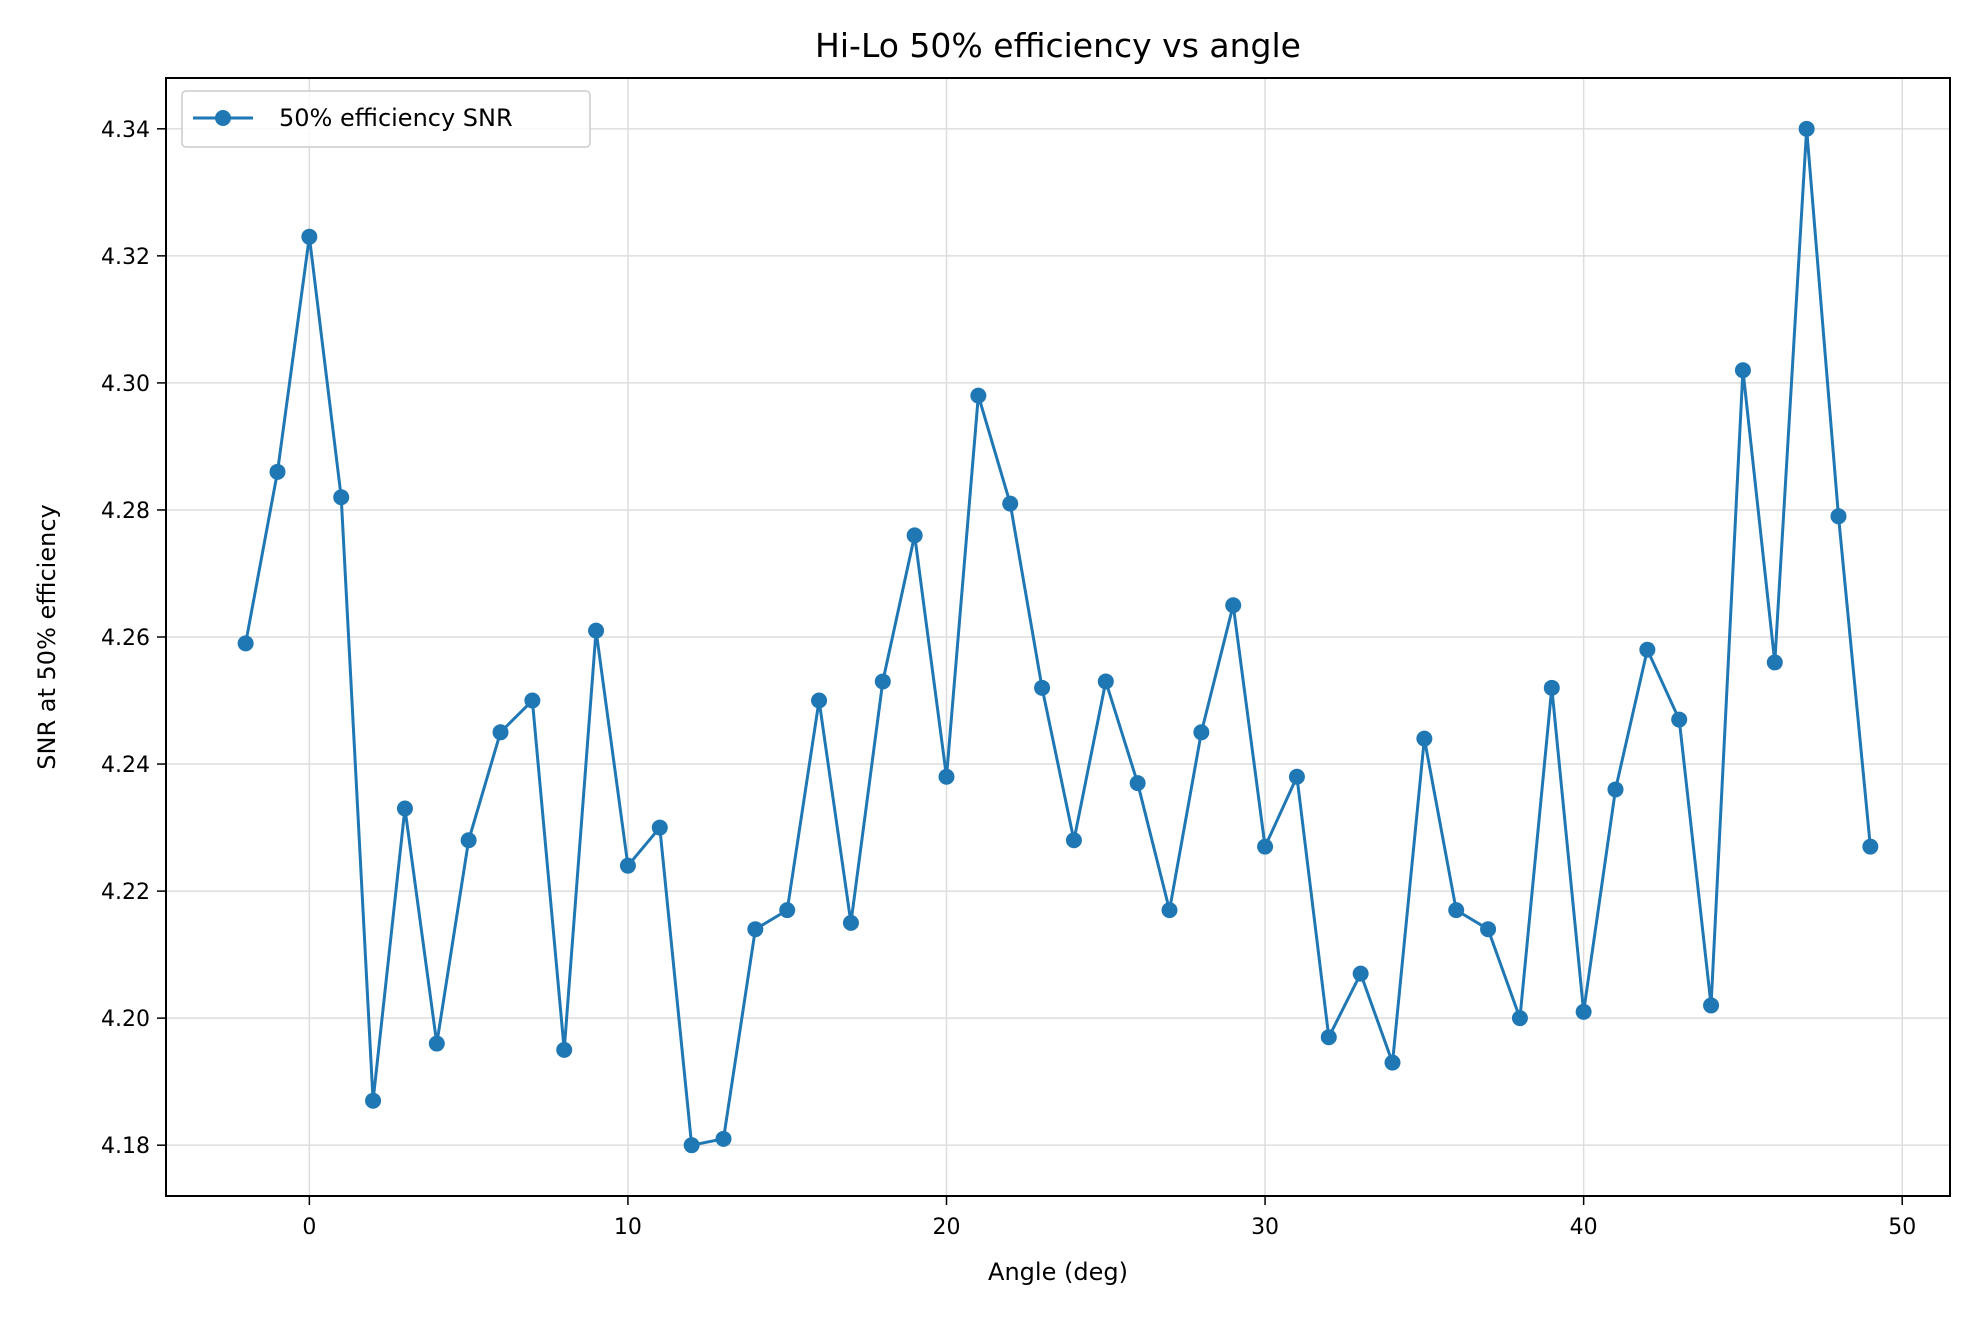 The image size is (1980, 1320). Describe the element at coordinates (125, 384) in the screenshot. I see `y-tick-label: 4.30` at that location.